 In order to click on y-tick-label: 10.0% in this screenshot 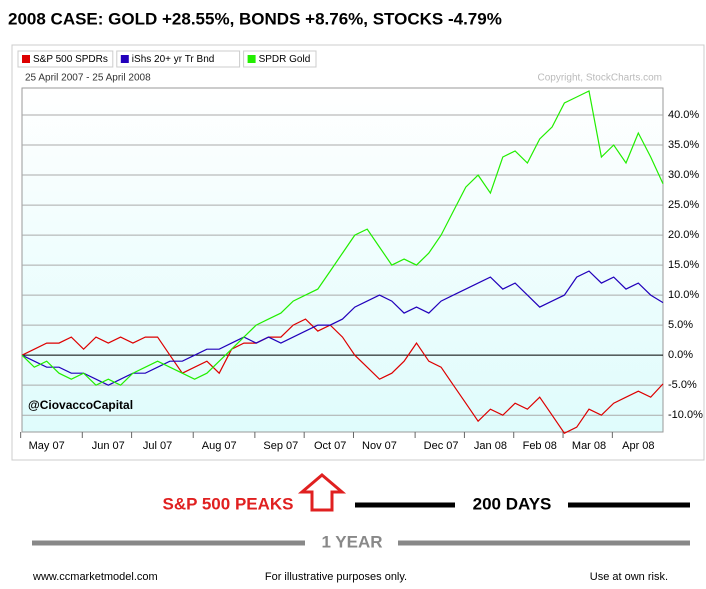, I will do `click(683, 295)`.